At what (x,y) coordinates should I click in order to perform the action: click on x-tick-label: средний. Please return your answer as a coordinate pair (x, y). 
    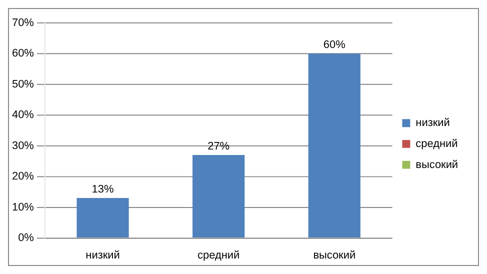
    Looking at the image, I should click on (219, 256).